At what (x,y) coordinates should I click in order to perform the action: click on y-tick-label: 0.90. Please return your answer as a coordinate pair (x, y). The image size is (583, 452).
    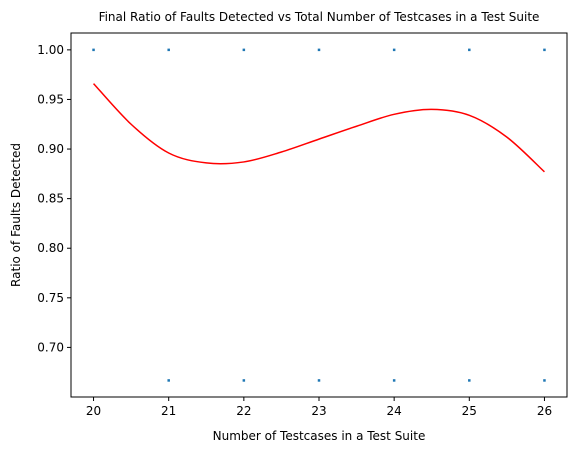
    Looking at the image, I should click on (50, 149).